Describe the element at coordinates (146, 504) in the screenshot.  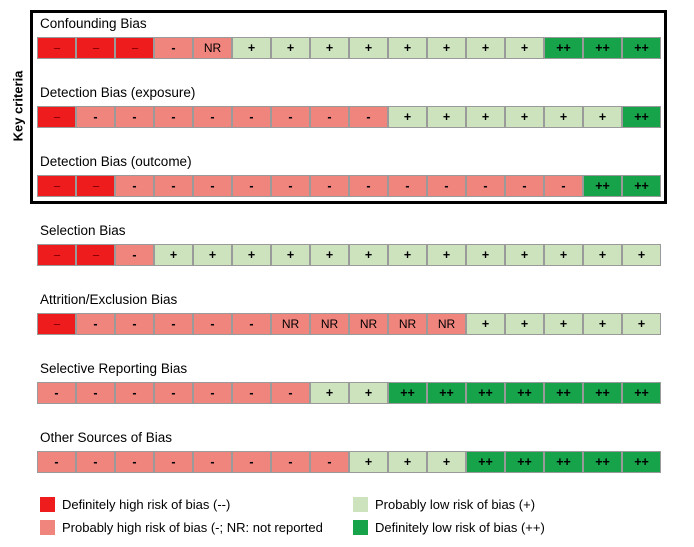
I see `legend-label: Definitely high risk of bias (--)` at that location.